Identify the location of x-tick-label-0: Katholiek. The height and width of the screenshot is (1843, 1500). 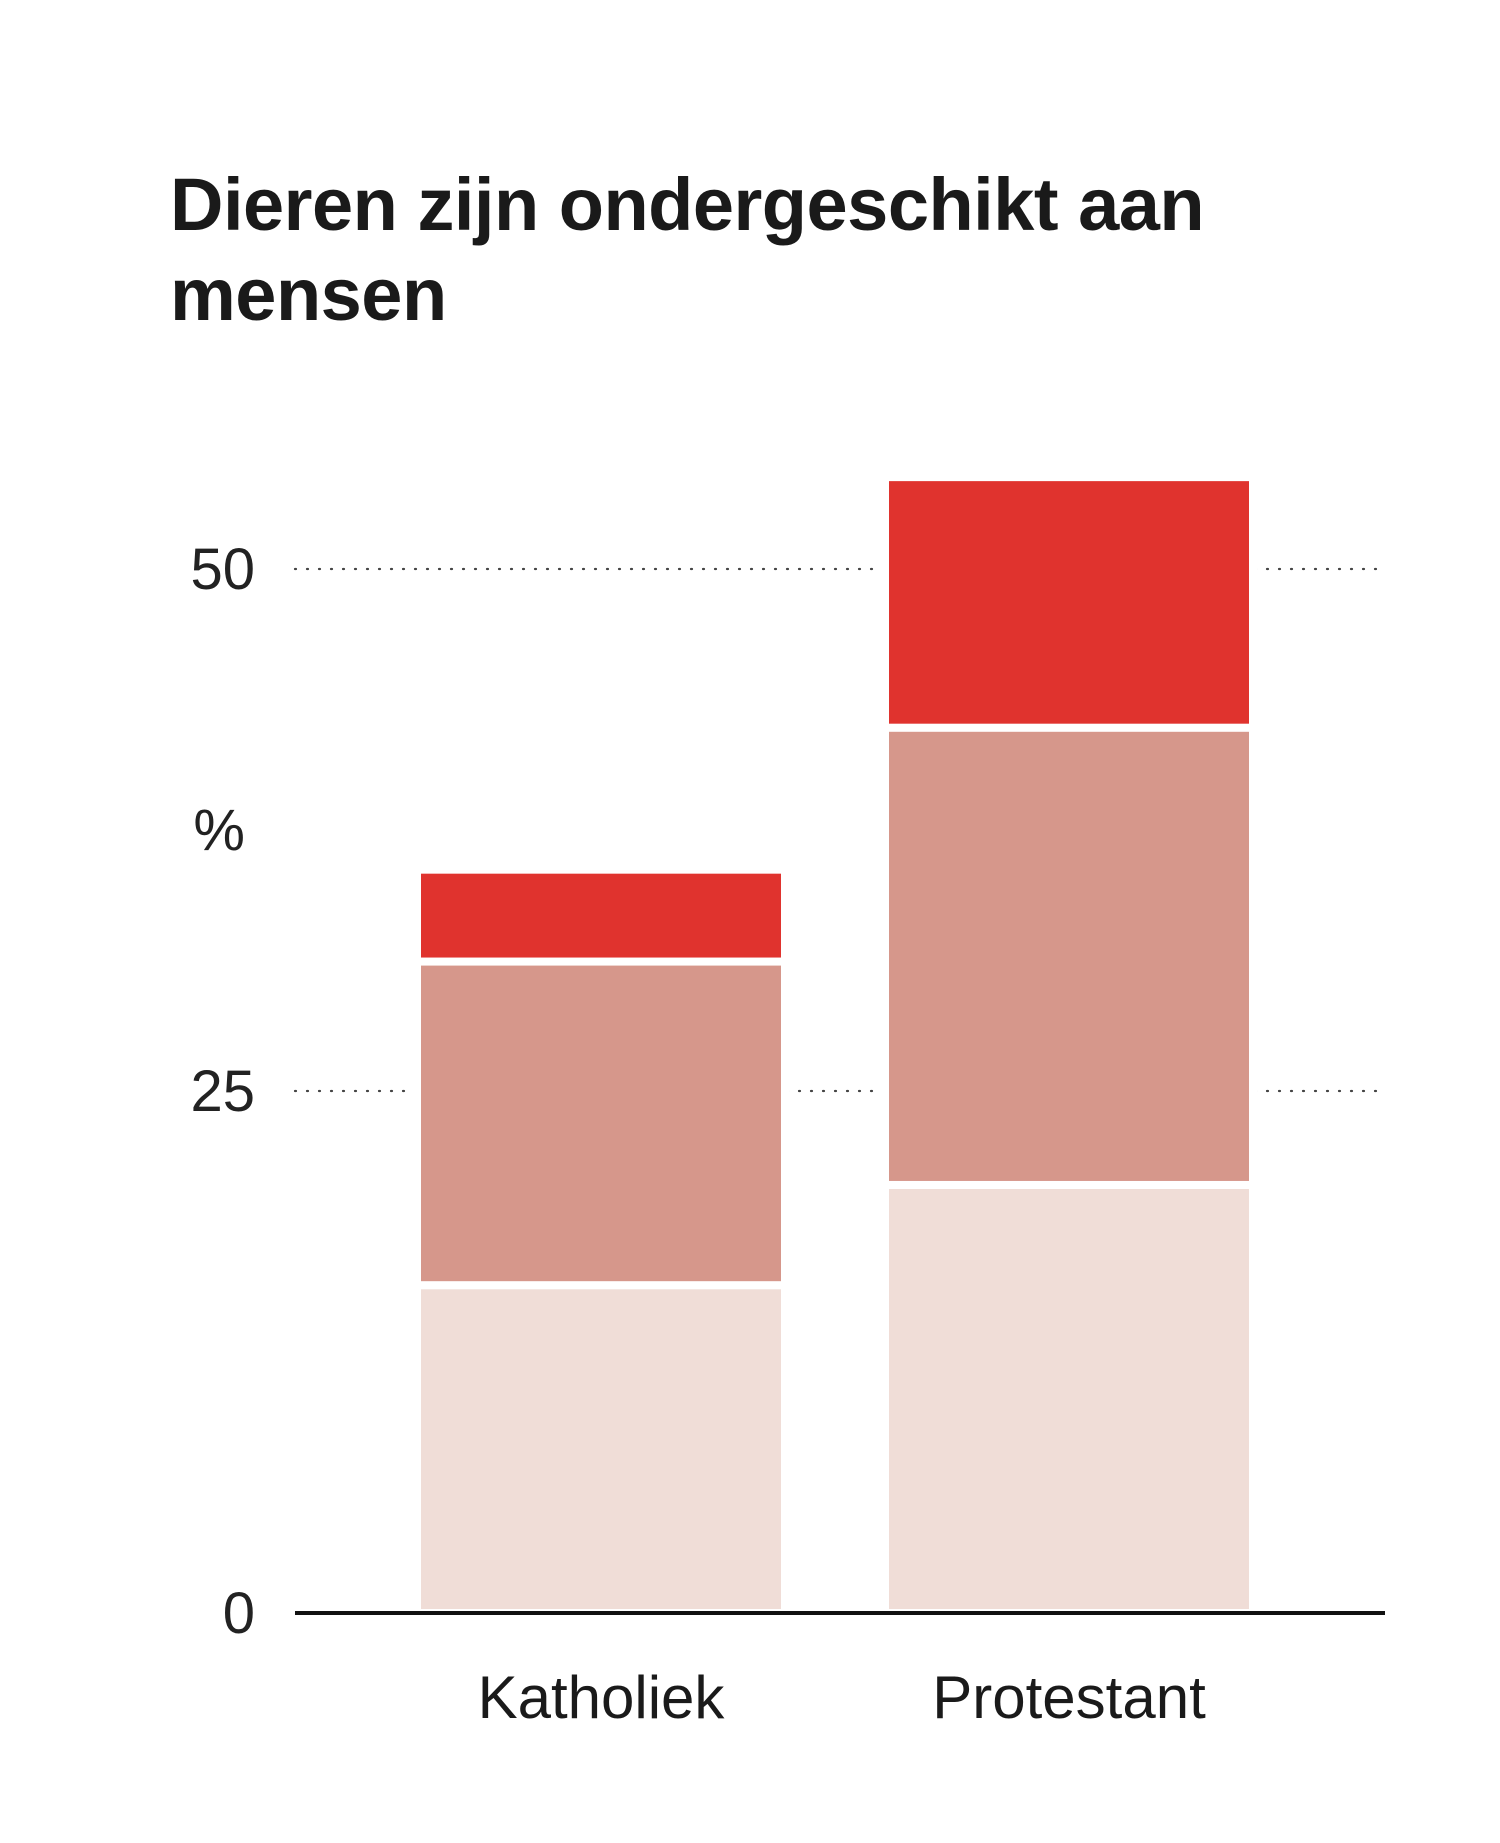
(602, 1697).